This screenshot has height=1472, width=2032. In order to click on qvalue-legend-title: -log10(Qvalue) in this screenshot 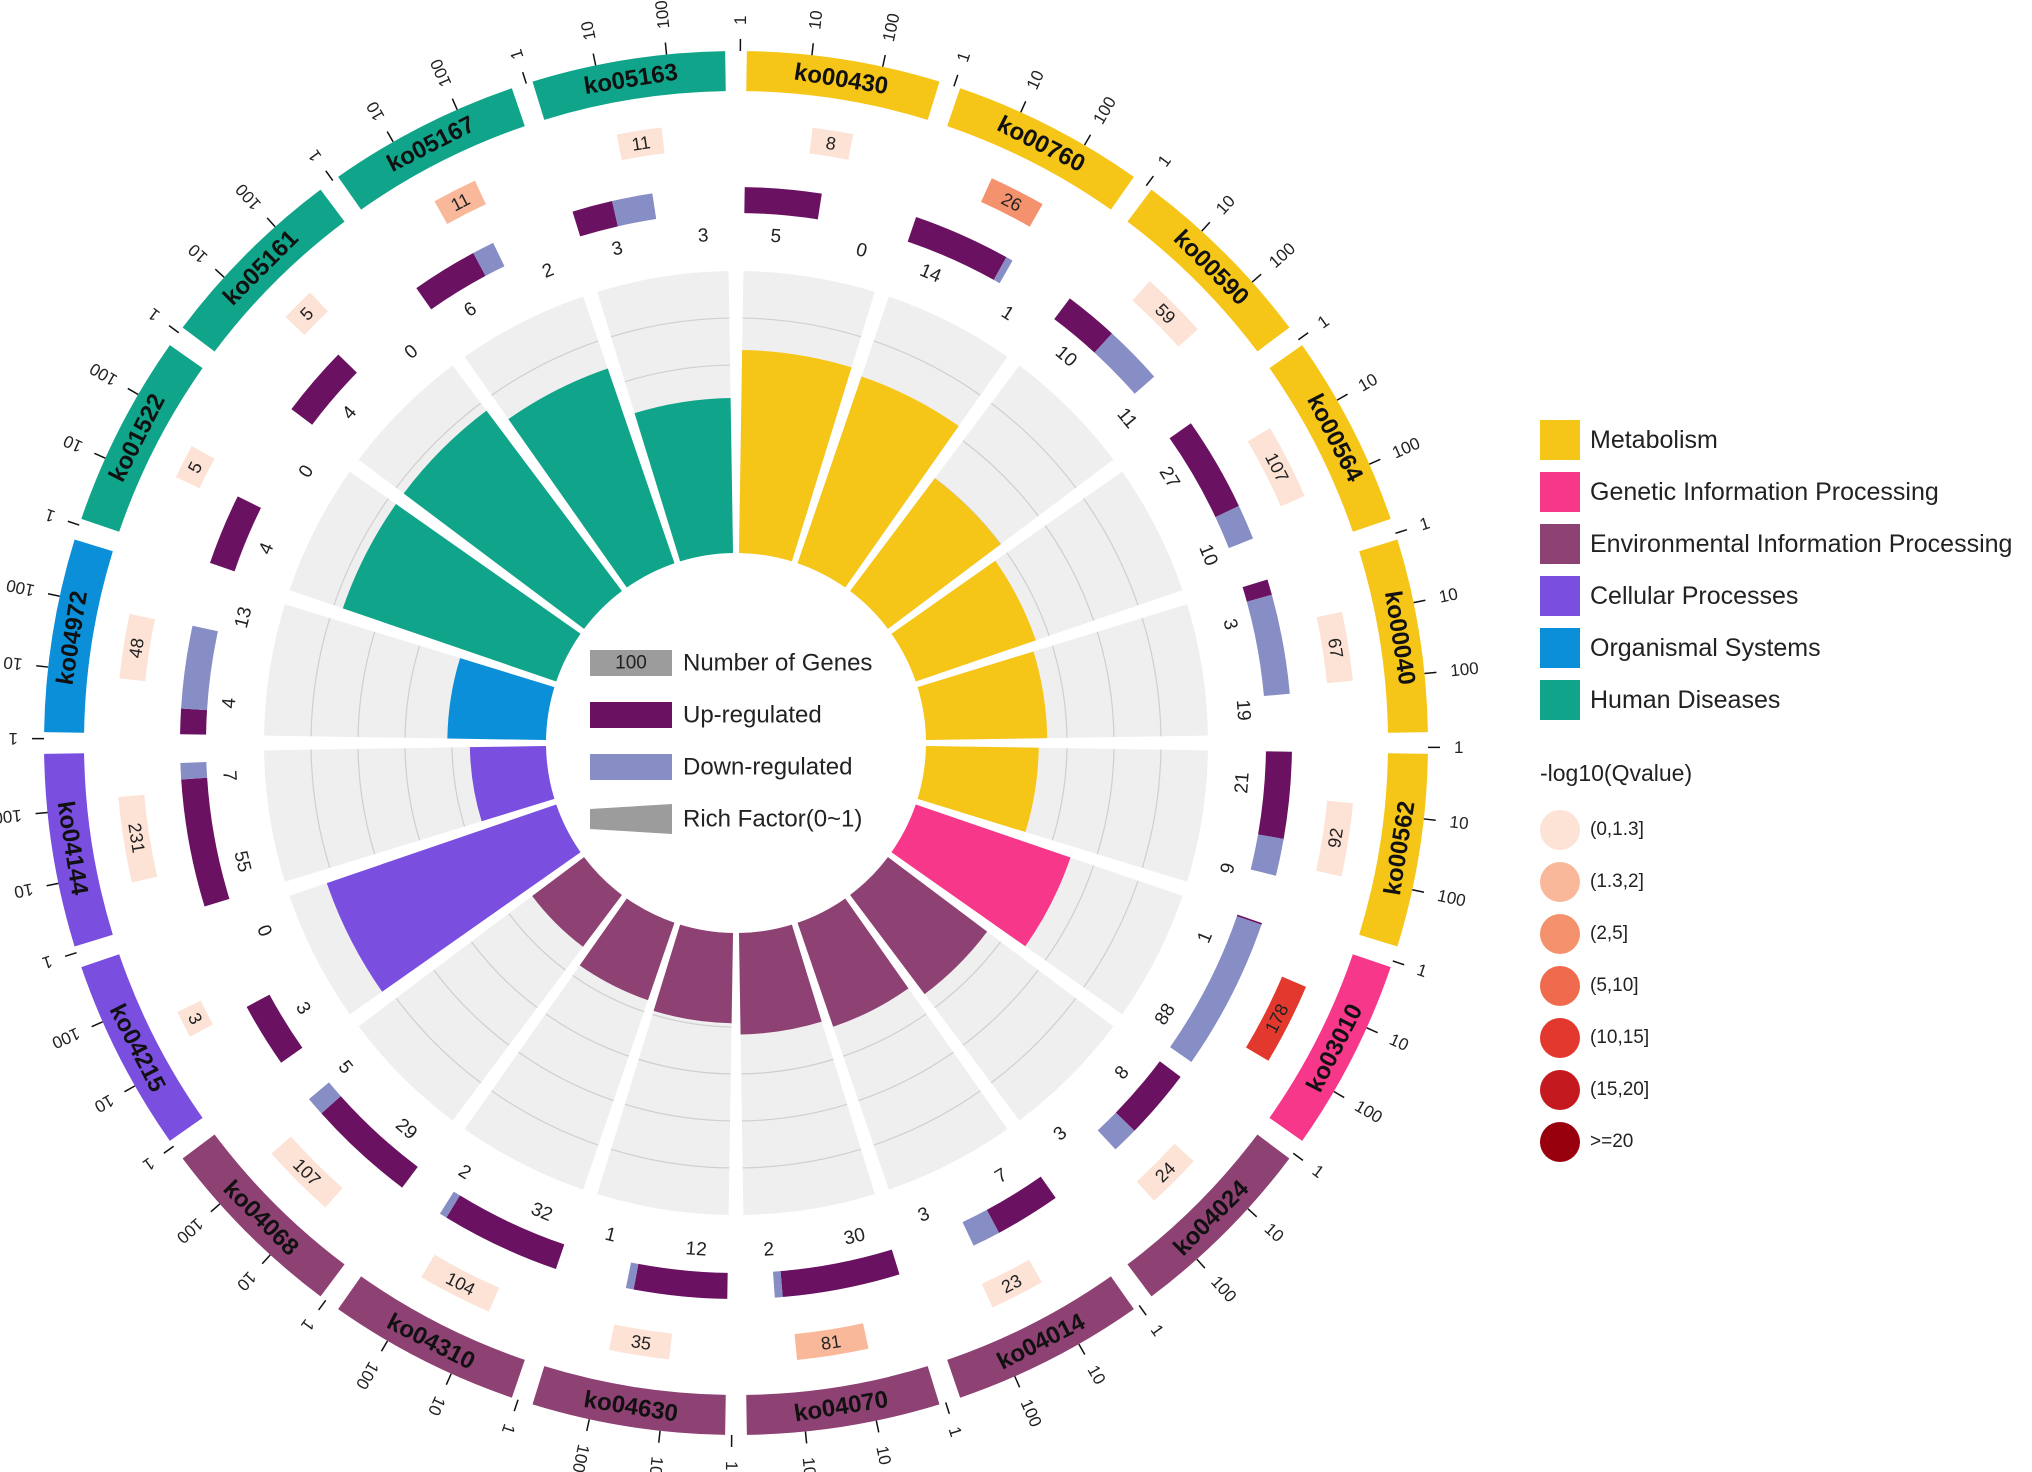, I will do `click(1616, 773)`.